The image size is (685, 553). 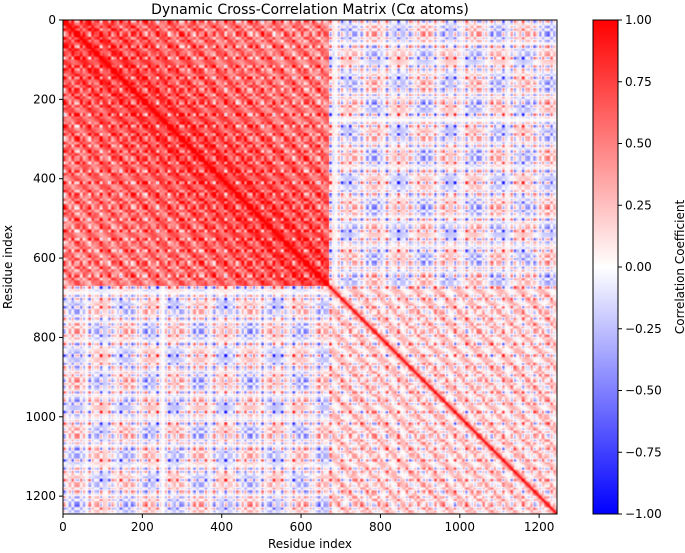 I want to click on y-tick-label: 200, so click(x=44, y=99).